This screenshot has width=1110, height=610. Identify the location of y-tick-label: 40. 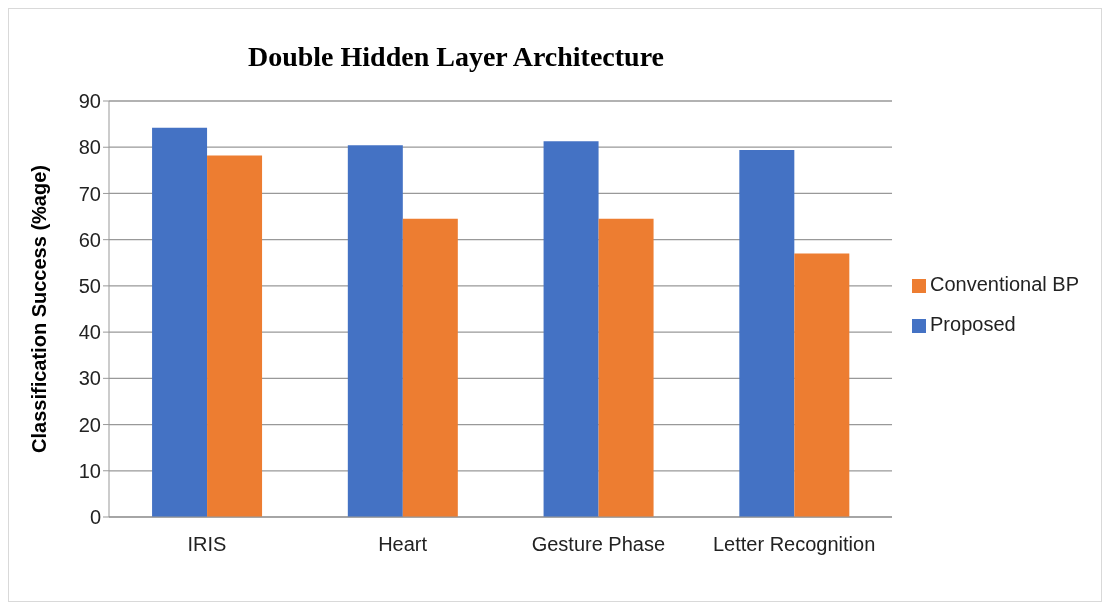
(89, 332).